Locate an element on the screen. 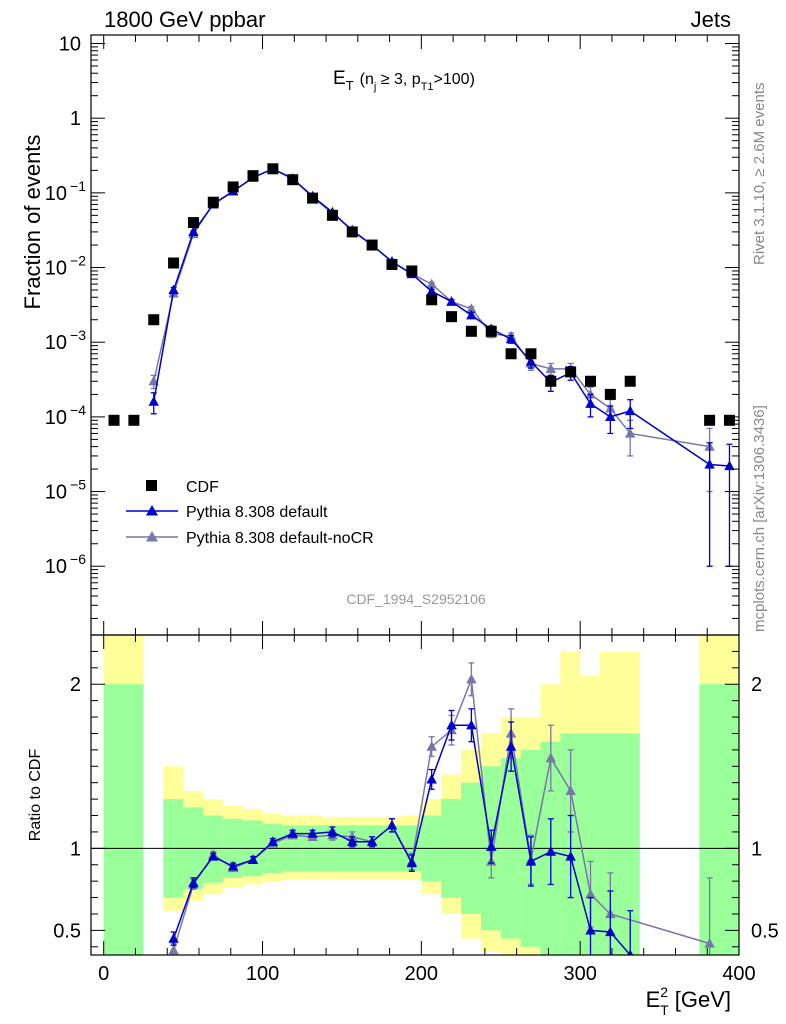 Image resolution: width=786 pixels, height=1024 pixels. ratio-y-tick-label-right: 0.5 is located at coordinates (765, 931).